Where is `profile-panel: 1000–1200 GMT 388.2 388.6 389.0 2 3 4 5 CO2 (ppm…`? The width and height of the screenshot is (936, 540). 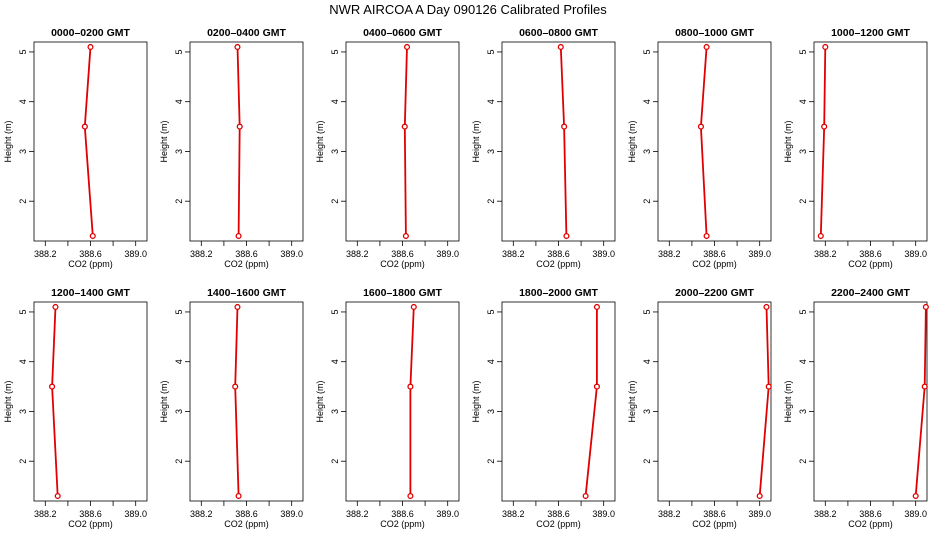 profile-panel: 1000–1200 GMT 388.2 388.6 389.0 2 3 4 5 CO2 (ppm… is located at coordinates (855, 148).